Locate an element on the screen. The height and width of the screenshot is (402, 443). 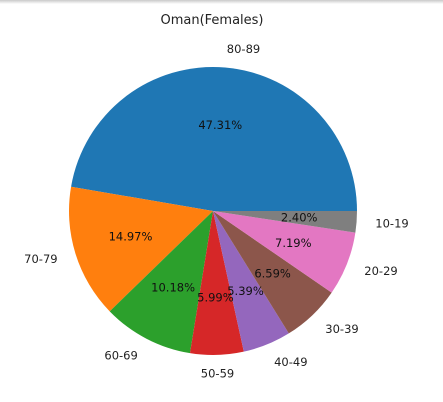
pct-label-10-19: 2.40% is located at coordinates (299, 218).